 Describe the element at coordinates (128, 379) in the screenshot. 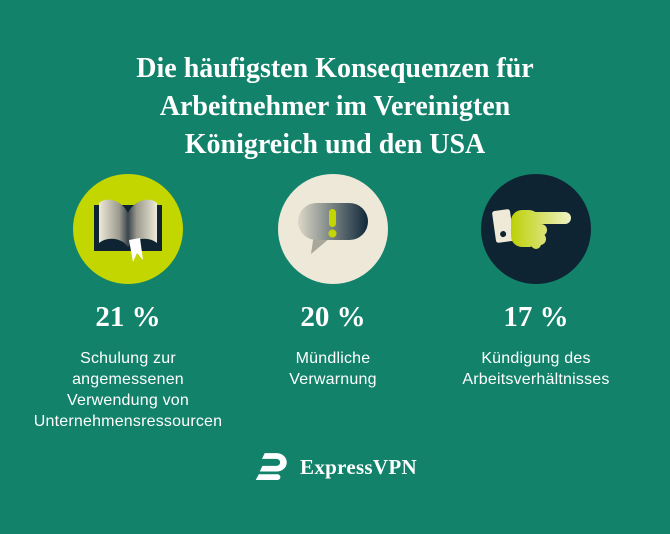

I see `label-line: angemessenen` at that location.